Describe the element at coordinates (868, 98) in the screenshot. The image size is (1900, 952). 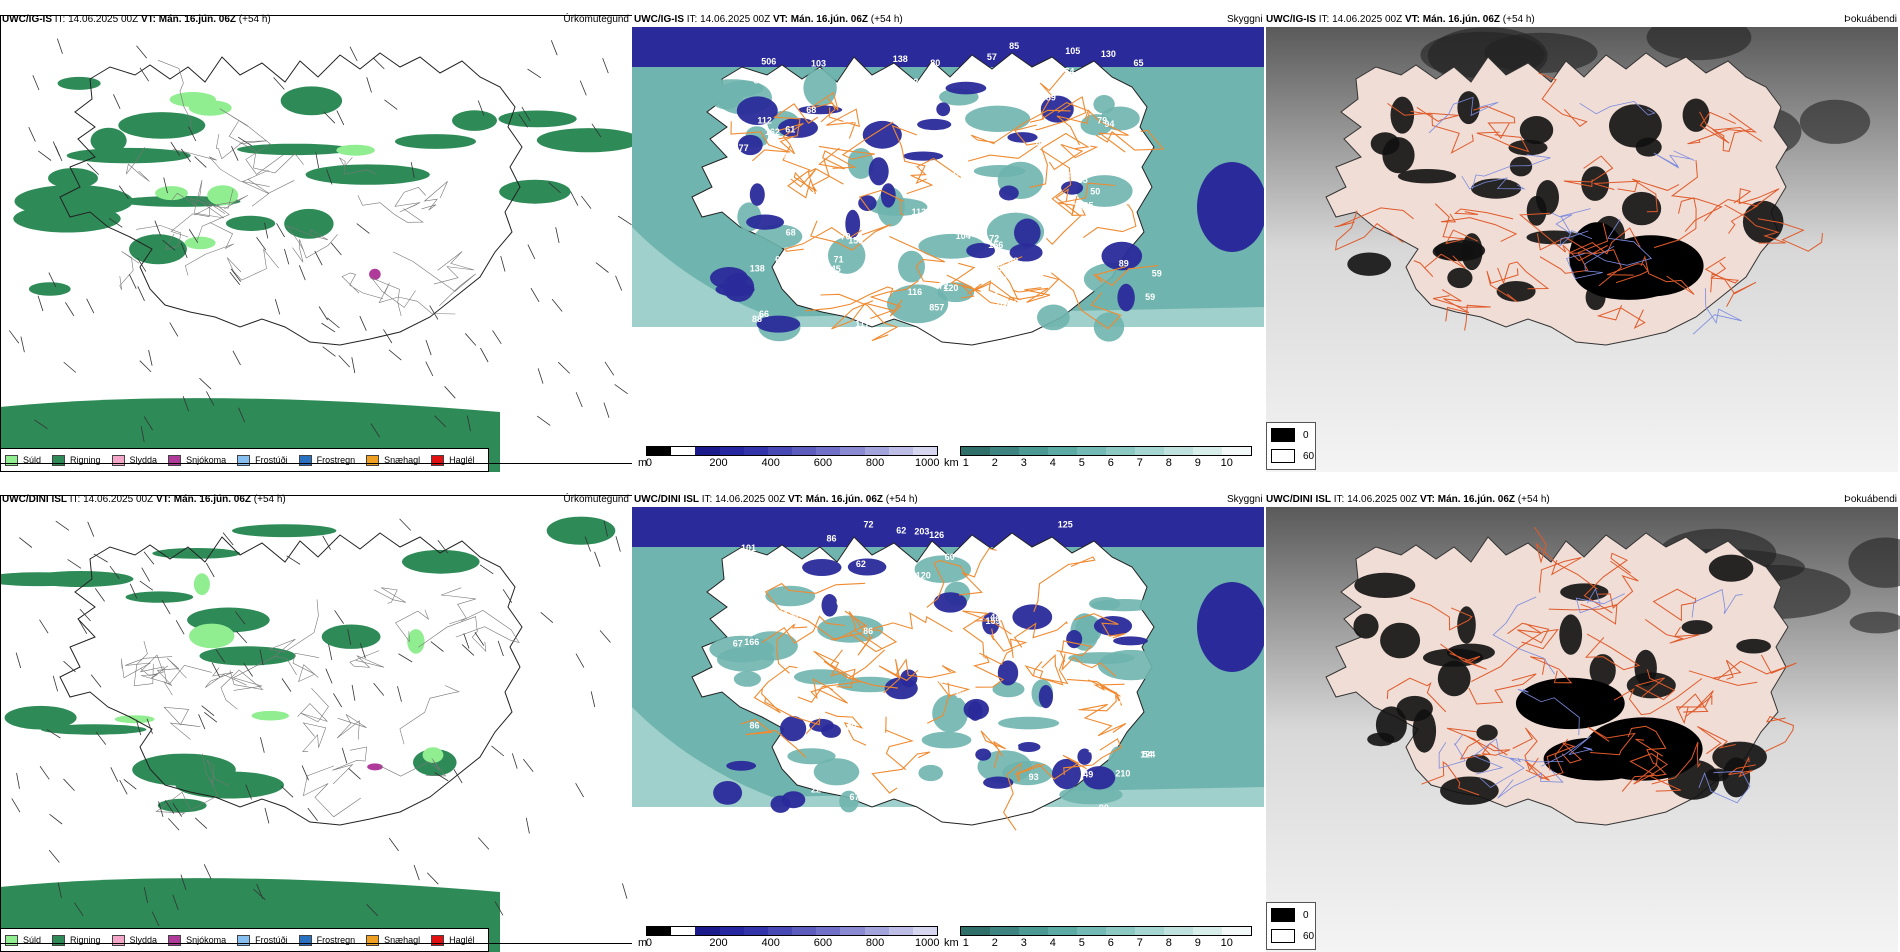
I see `ceiling-value: 121` at that location.